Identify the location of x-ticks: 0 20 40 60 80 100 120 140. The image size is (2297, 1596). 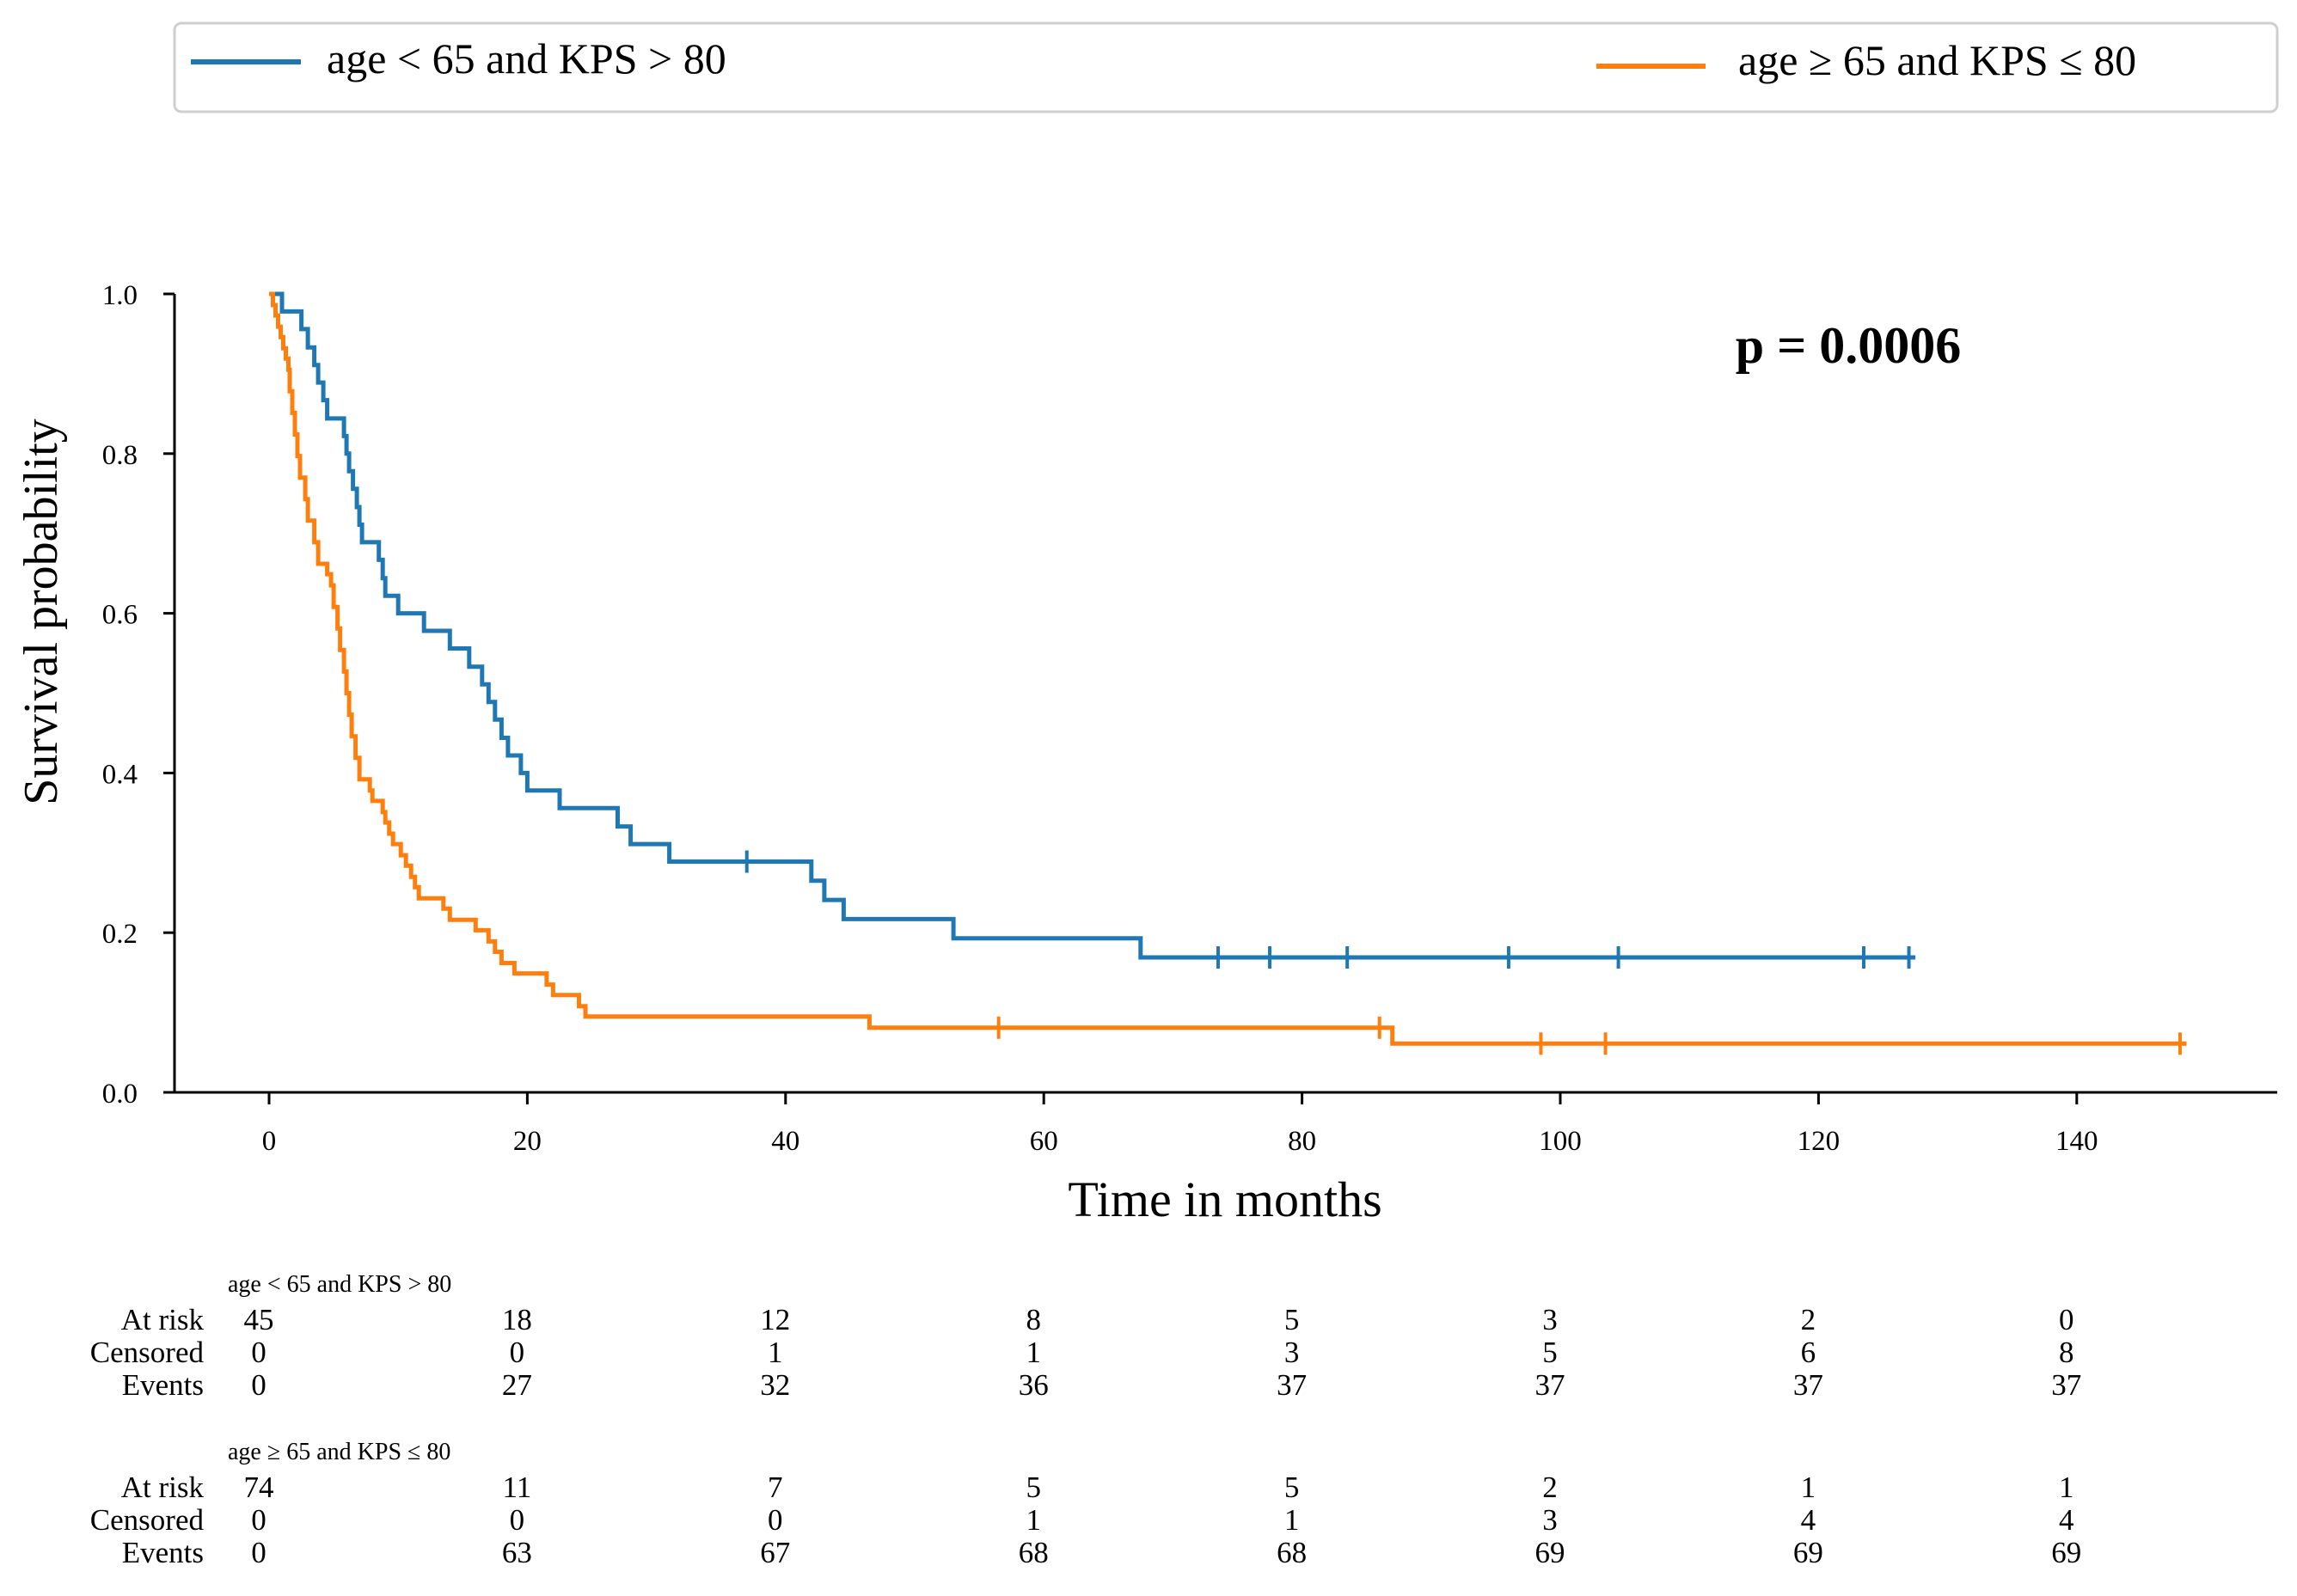
(1180, 1124).